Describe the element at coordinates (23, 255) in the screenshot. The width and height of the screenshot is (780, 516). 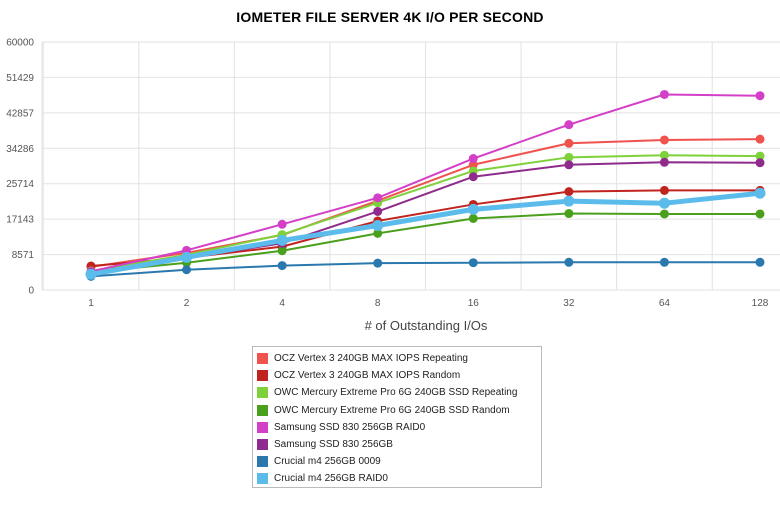
I see `y-tick-label: 8571` at that location.